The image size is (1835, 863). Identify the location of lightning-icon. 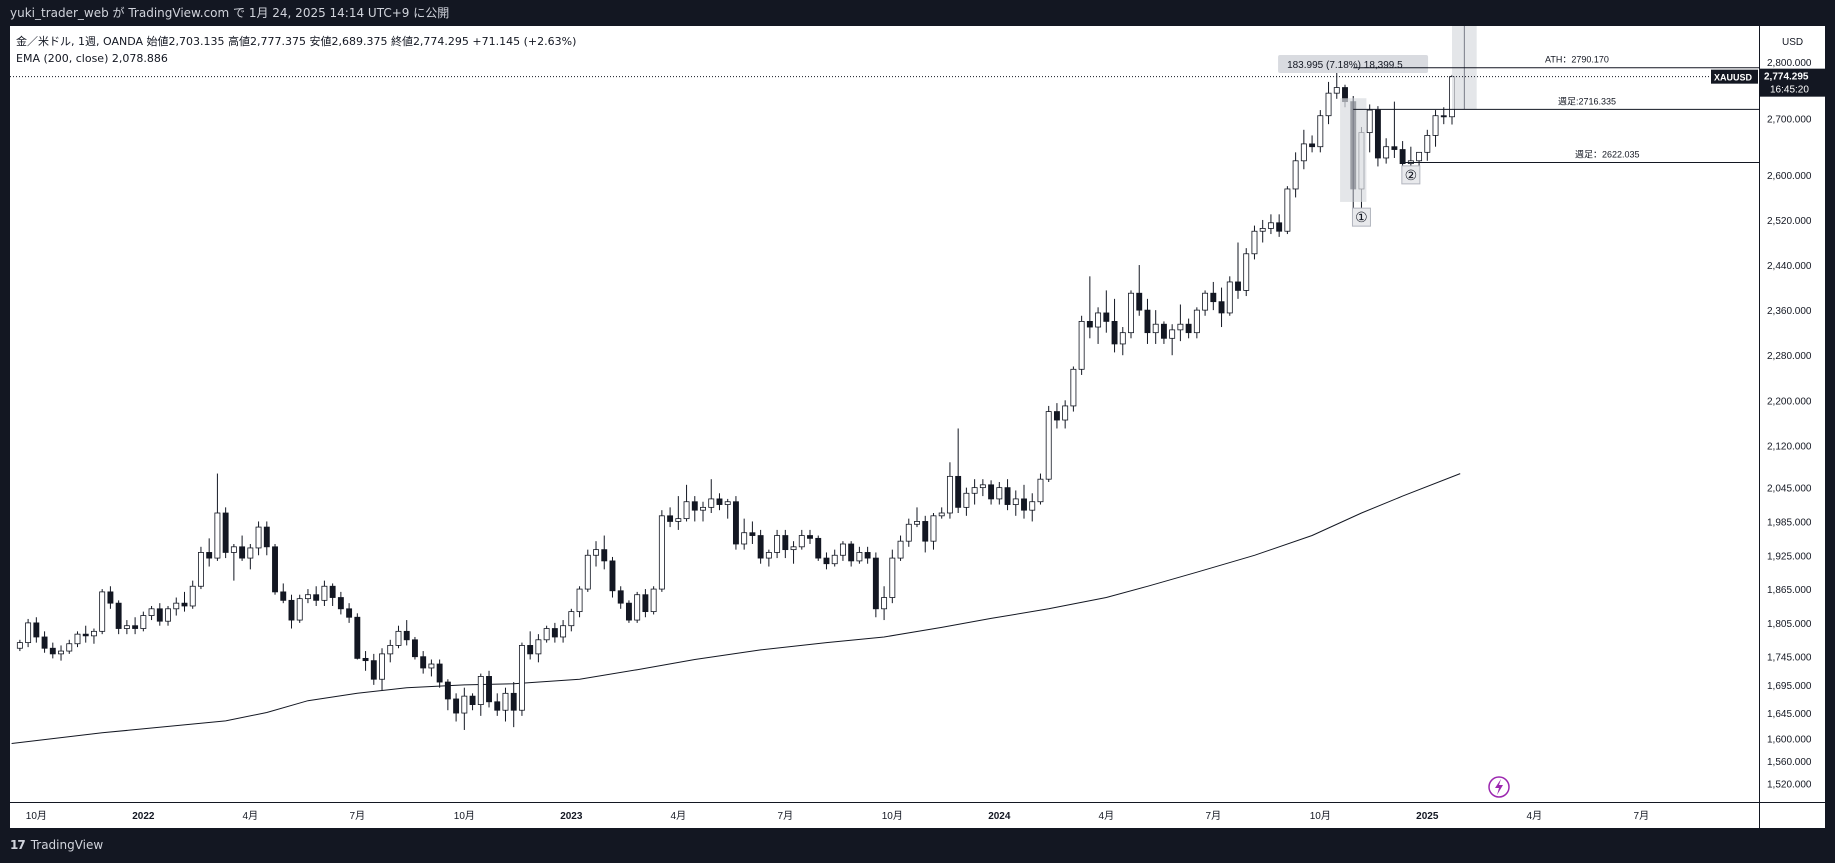
(1499, 787).